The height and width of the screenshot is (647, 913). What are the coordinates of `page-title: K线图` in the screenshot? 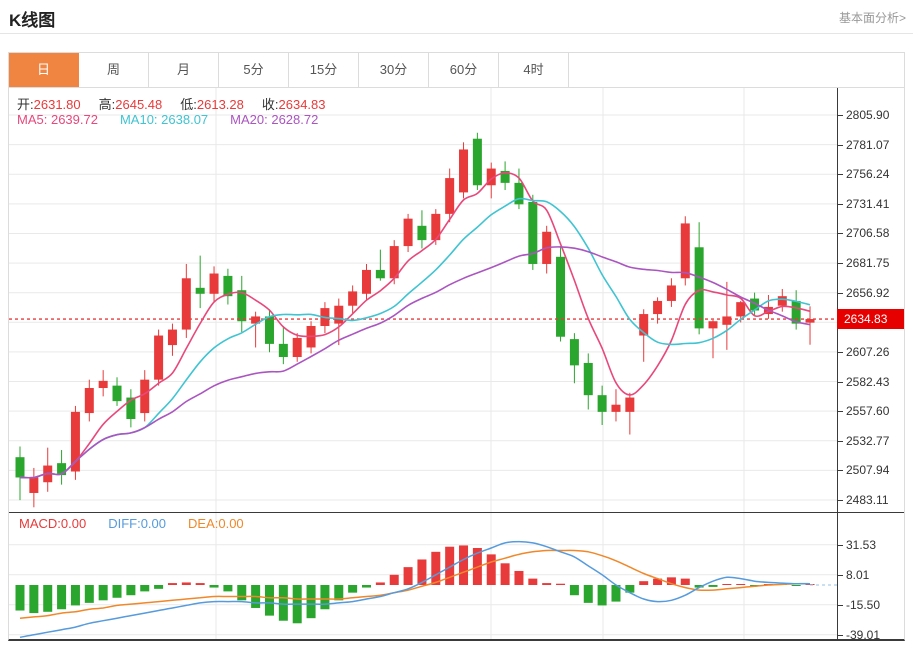 It's located at (32, 20).